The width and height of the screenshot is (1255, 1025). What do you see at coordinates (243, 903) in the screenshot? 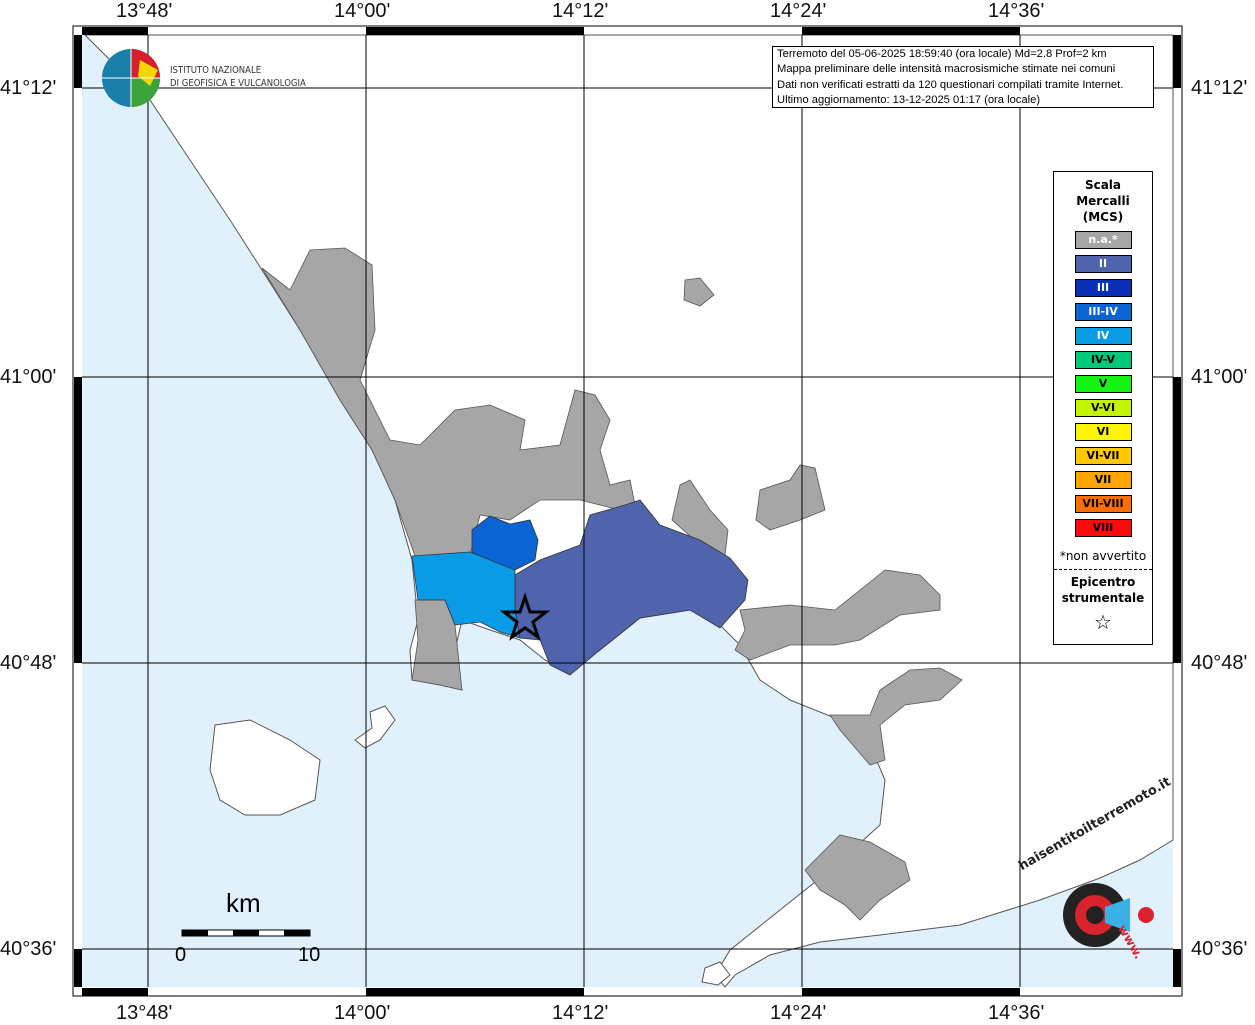
I see `scale-unit: km` at bounding box center [243, 903].